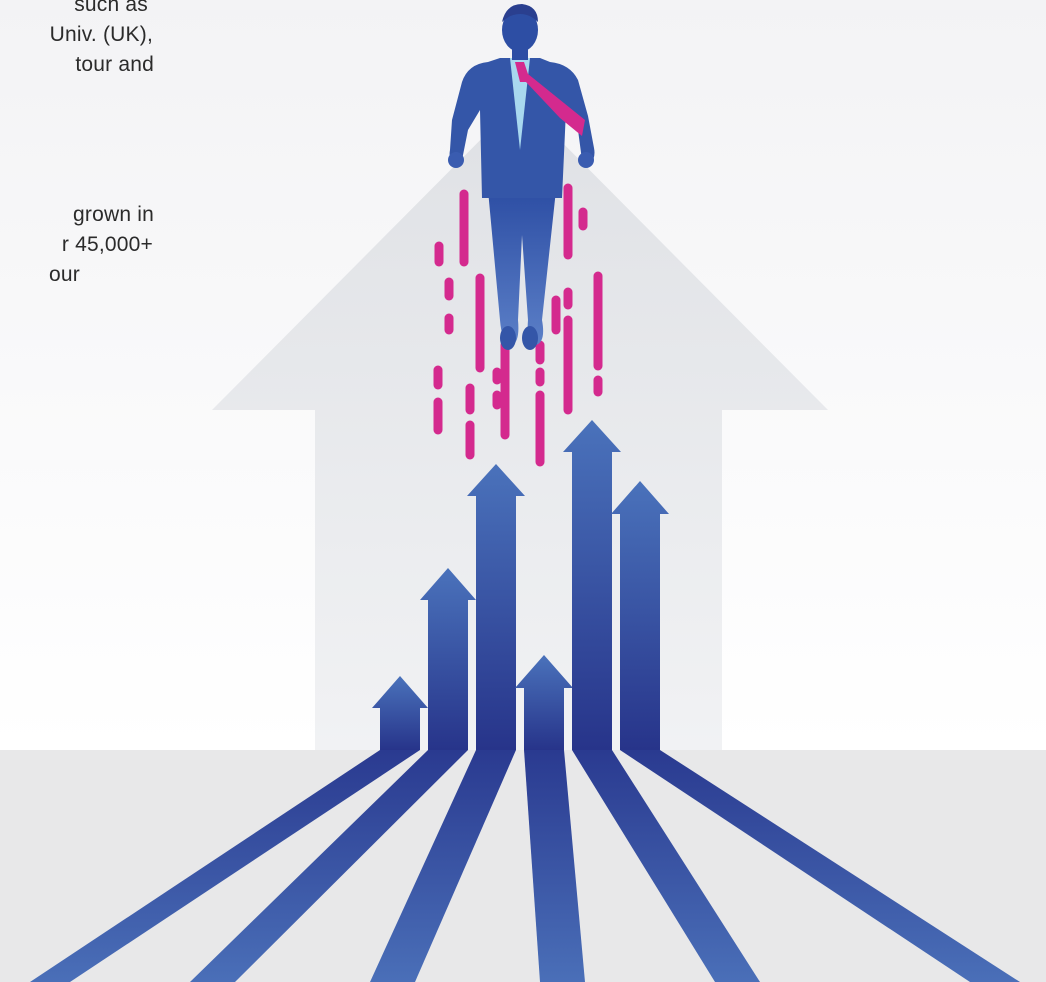 This screenshot has width=1046, height=982. Describe the element at coordinates (522, 267) in the screenshot. I see `man-legs` at that location.